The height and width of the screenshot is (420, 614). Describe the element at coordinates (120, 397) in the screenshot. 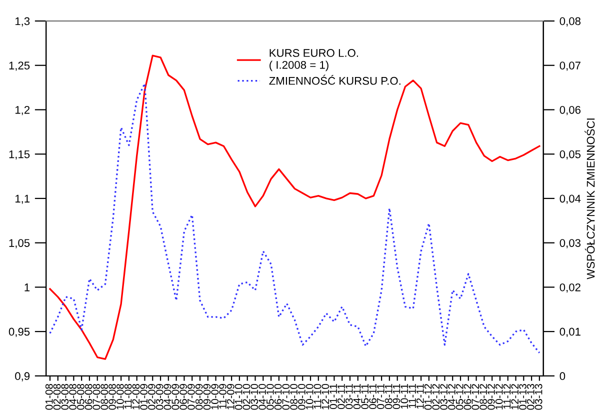

I see `x-tick-label: 10-08` at that location.